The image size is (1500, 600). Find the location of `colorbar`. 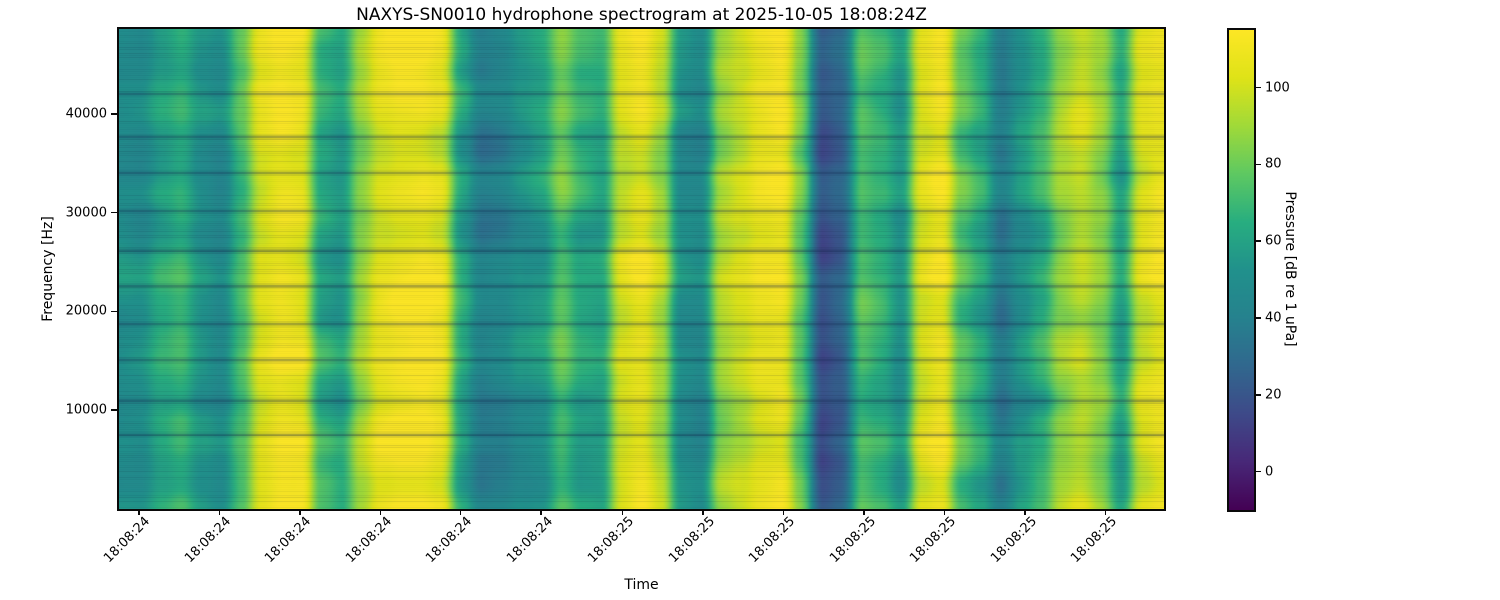

colorbar is located at coordinates (1241, 270).